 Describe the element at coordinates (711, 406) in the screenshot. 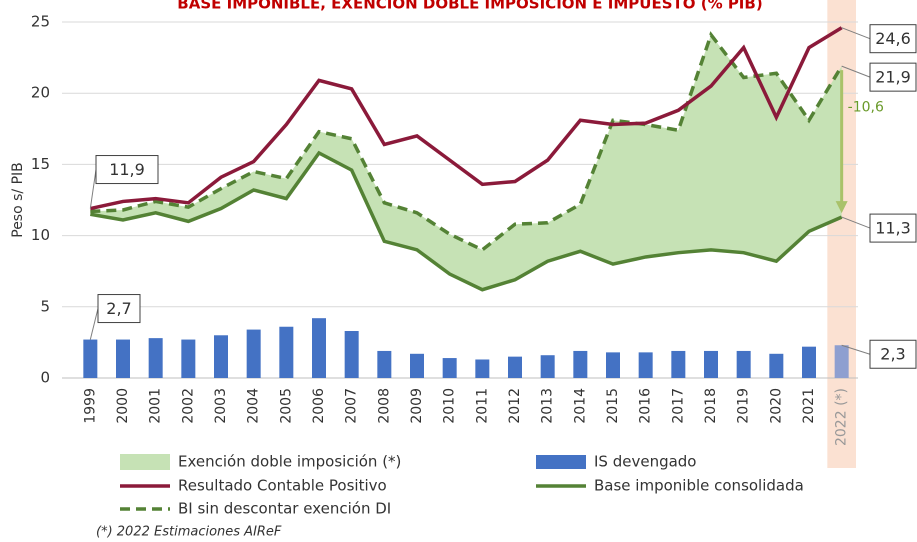

I see `x-tick-label: 2018` at that location.